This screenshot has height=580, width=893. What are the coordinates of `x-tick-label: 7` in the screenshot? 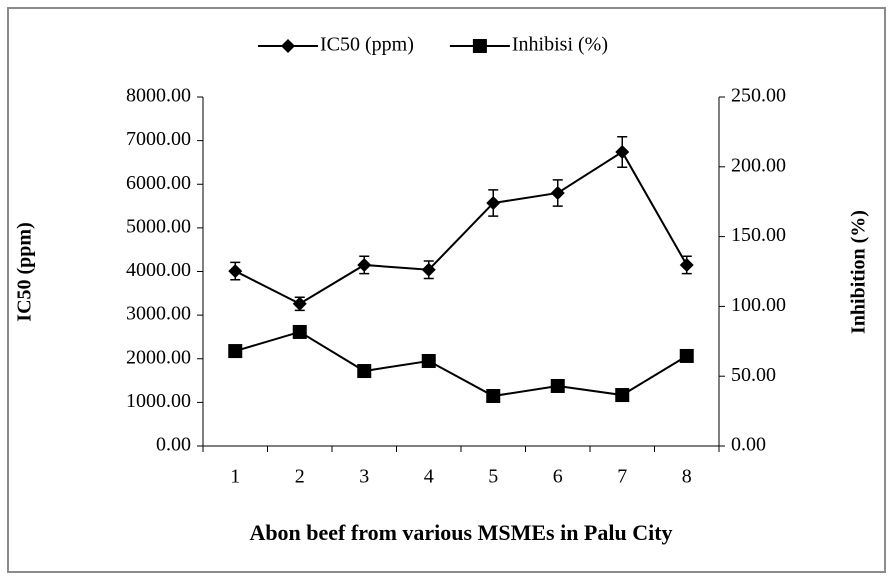 It's located at (622, 477).